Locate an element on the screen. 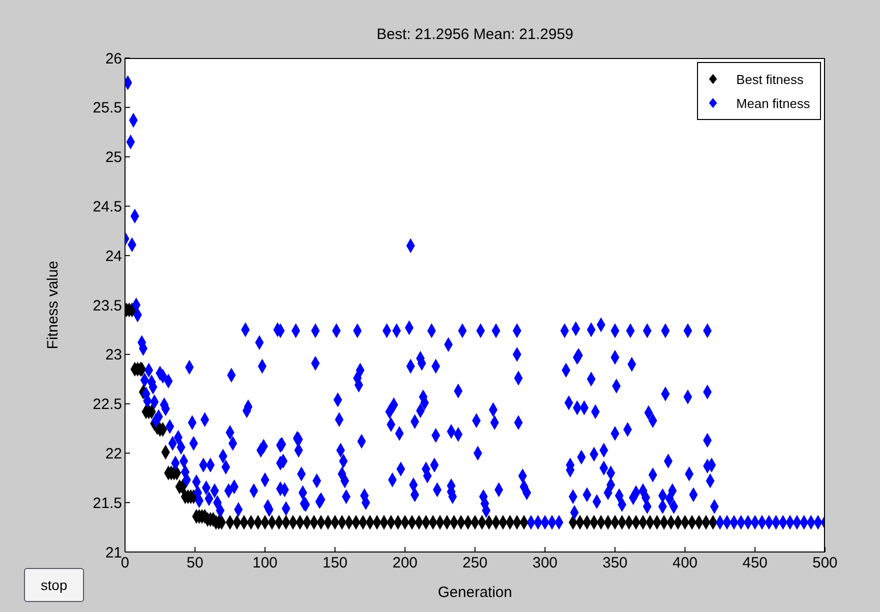 This screenshot has width=880, height=612. y-tick-label: 25 is located at coordinates (113, 157).